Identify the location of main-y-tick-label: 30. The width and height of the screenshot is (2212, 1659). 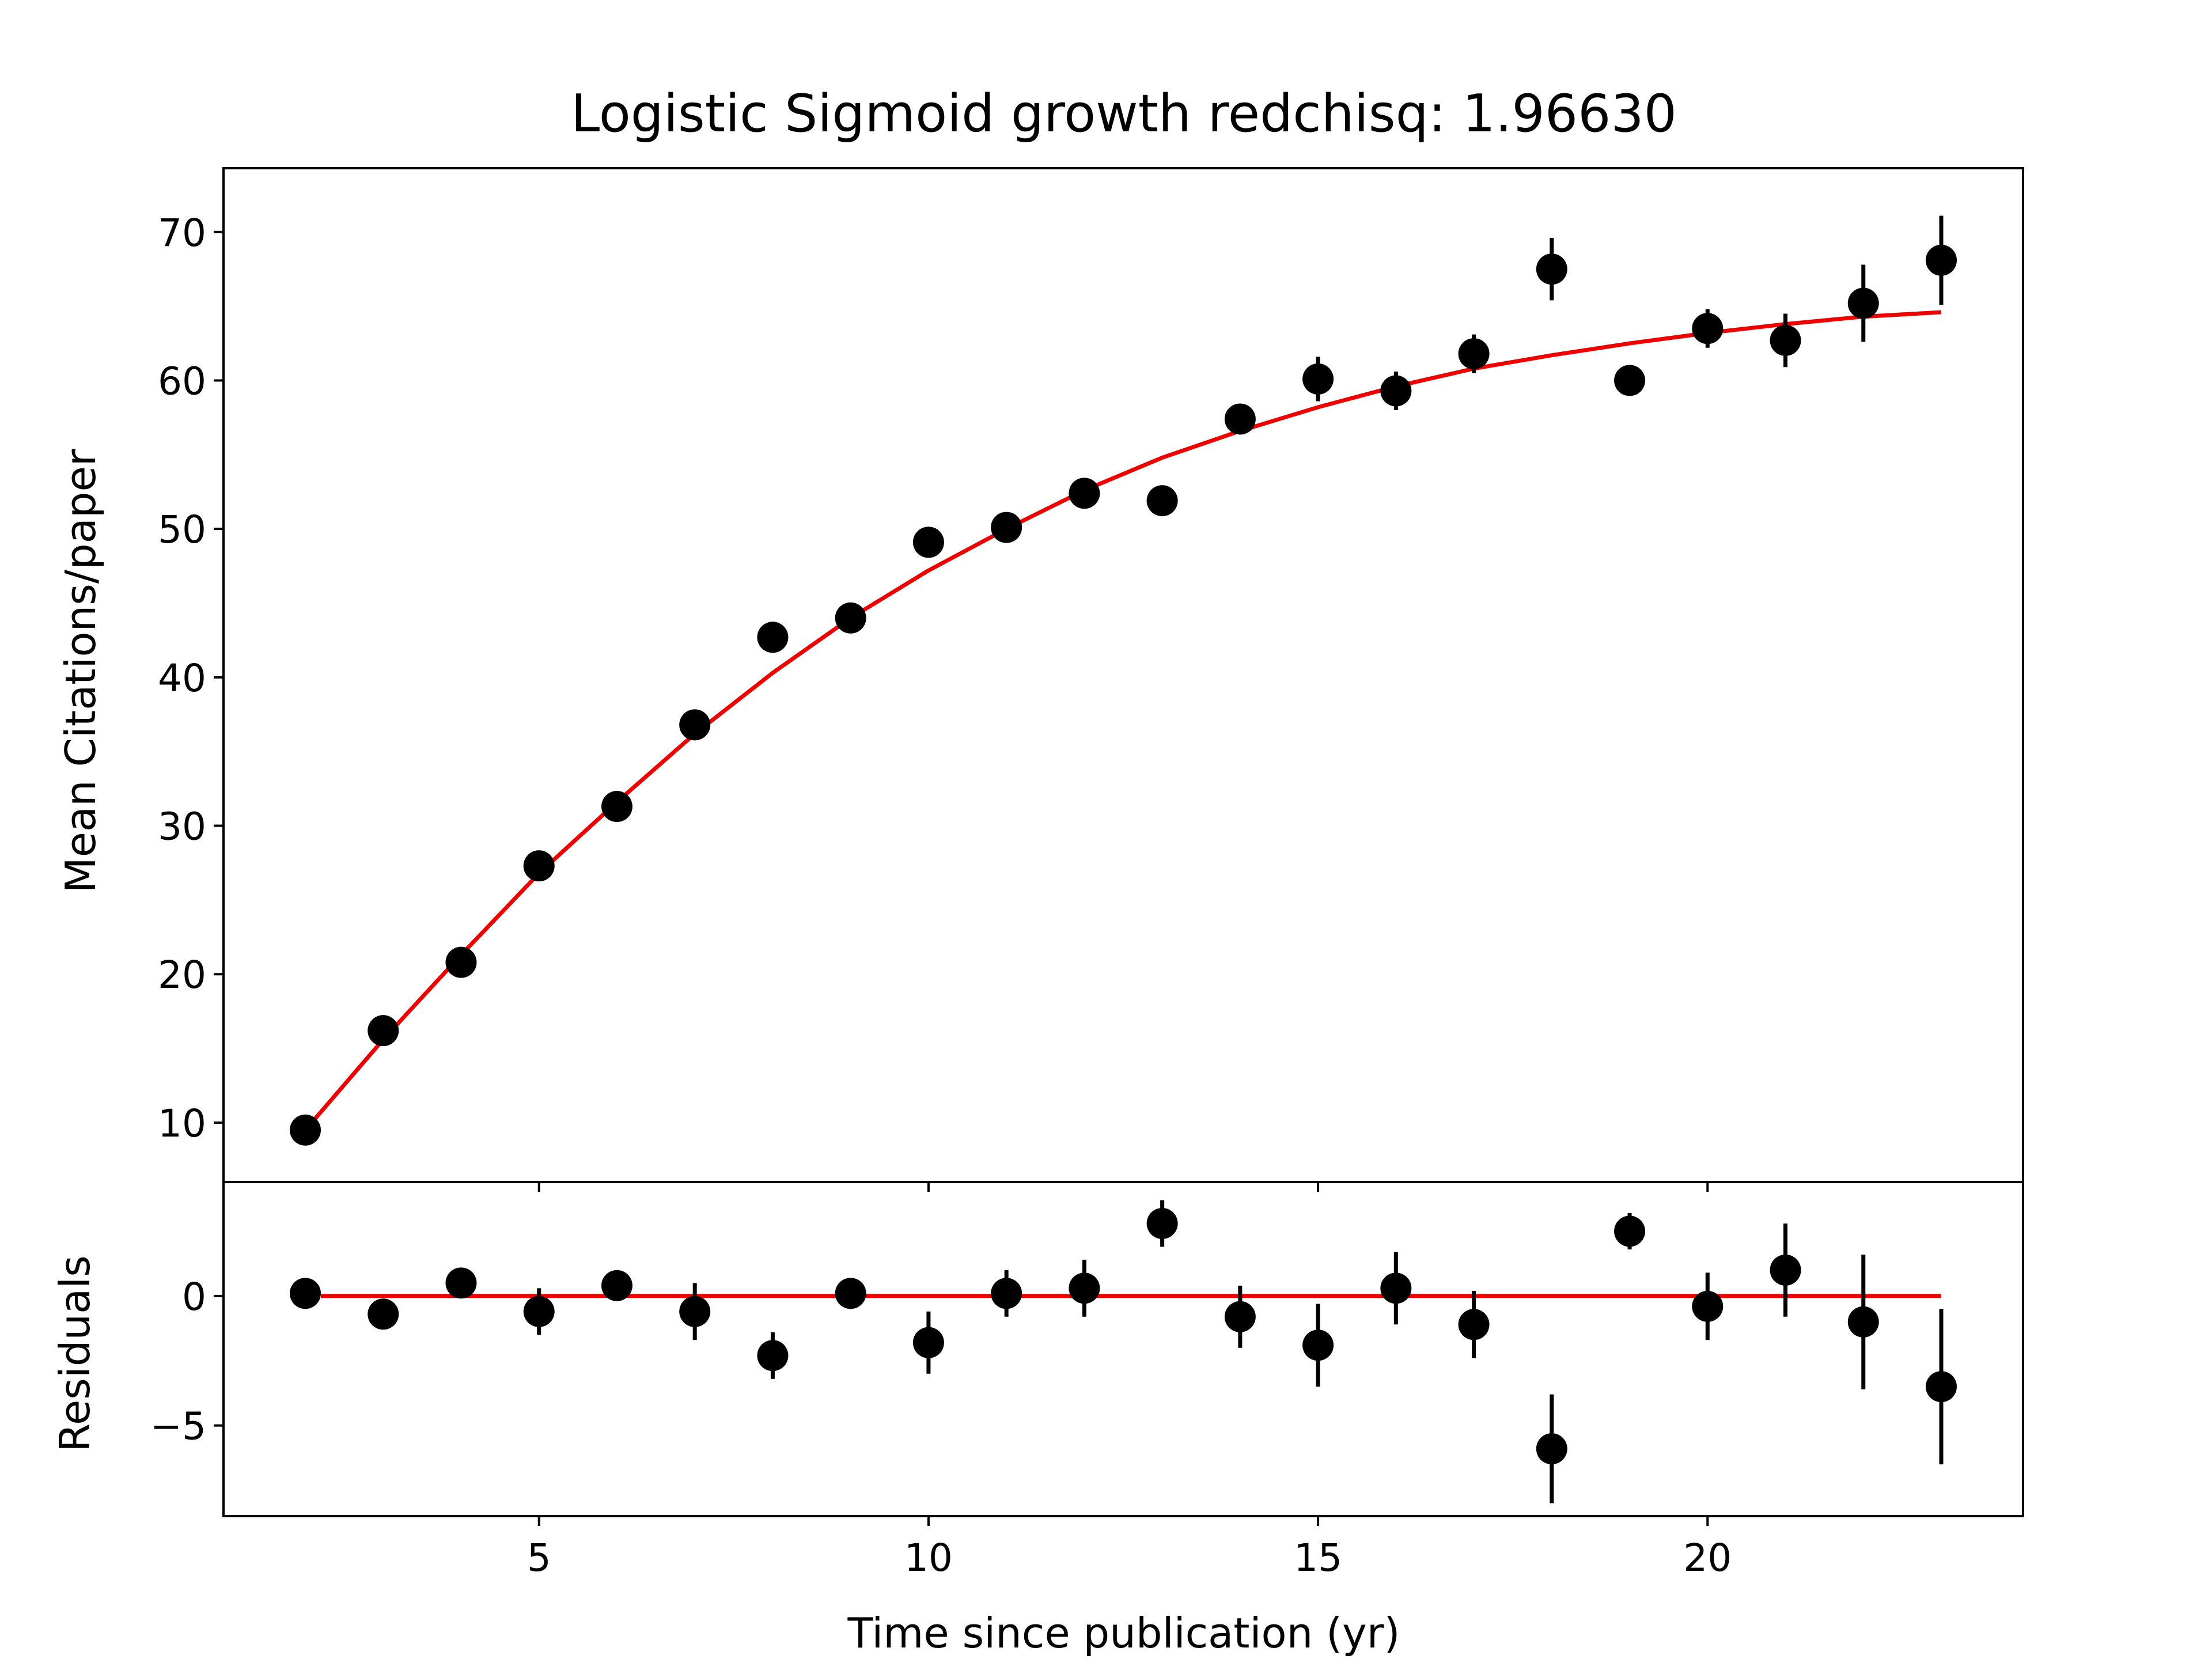
(182, 827).